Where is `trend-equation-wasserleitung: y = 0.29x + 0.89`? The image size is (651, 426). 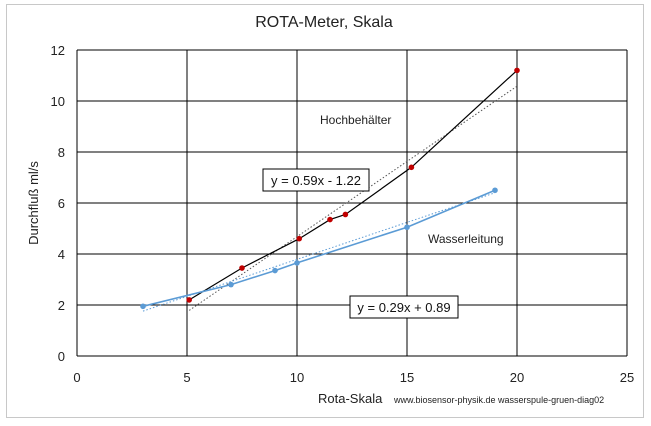 trend-equation-wasserleitung: y = 0.29x + 0.89 is located at coordinates (403, 307).